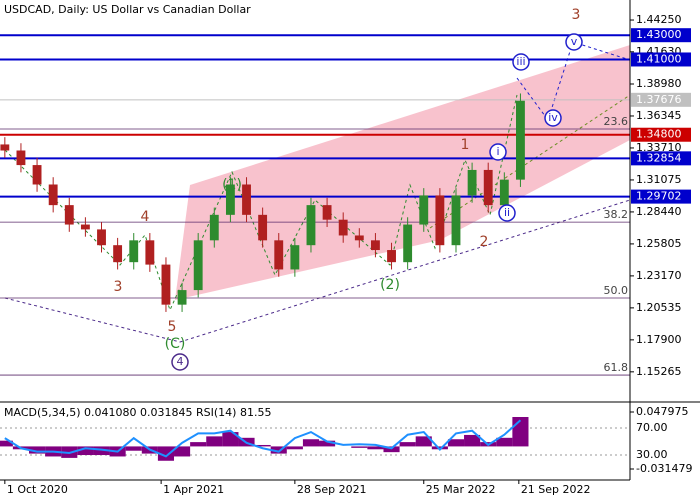 The height and width of the screenshot is (500, 700). Describe the element at coordinates (659, 147) in the screenshot. I see `y-tick-label: 1.33710` at that location.